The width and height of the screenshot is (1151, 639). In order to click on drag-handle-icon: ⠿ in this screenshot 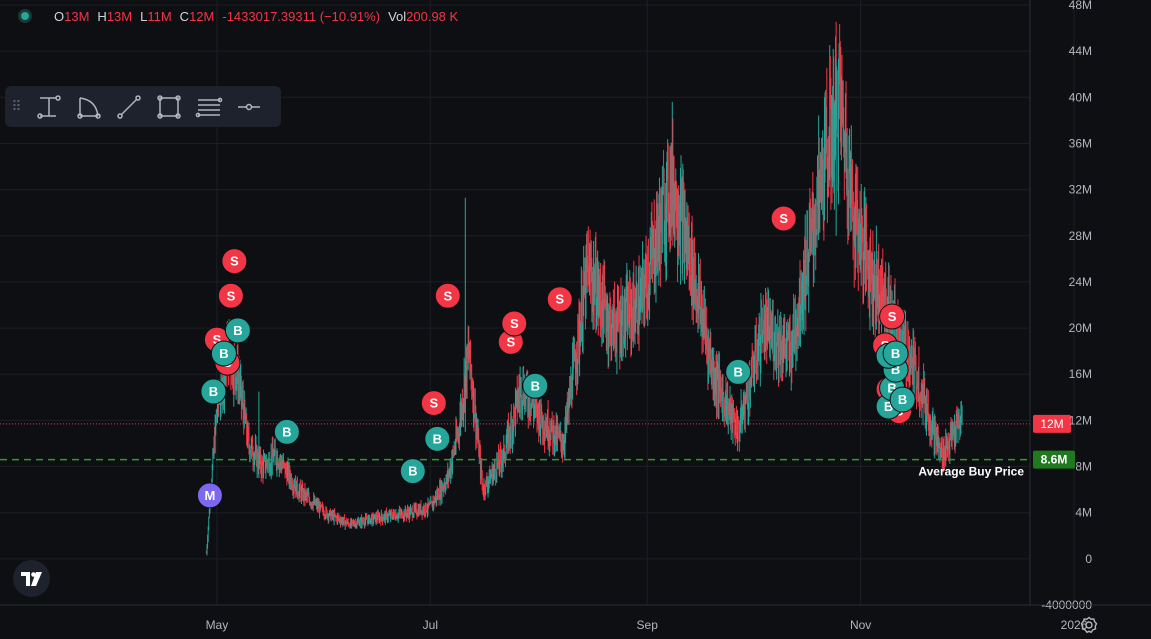, I will do `click(17, 106)`.